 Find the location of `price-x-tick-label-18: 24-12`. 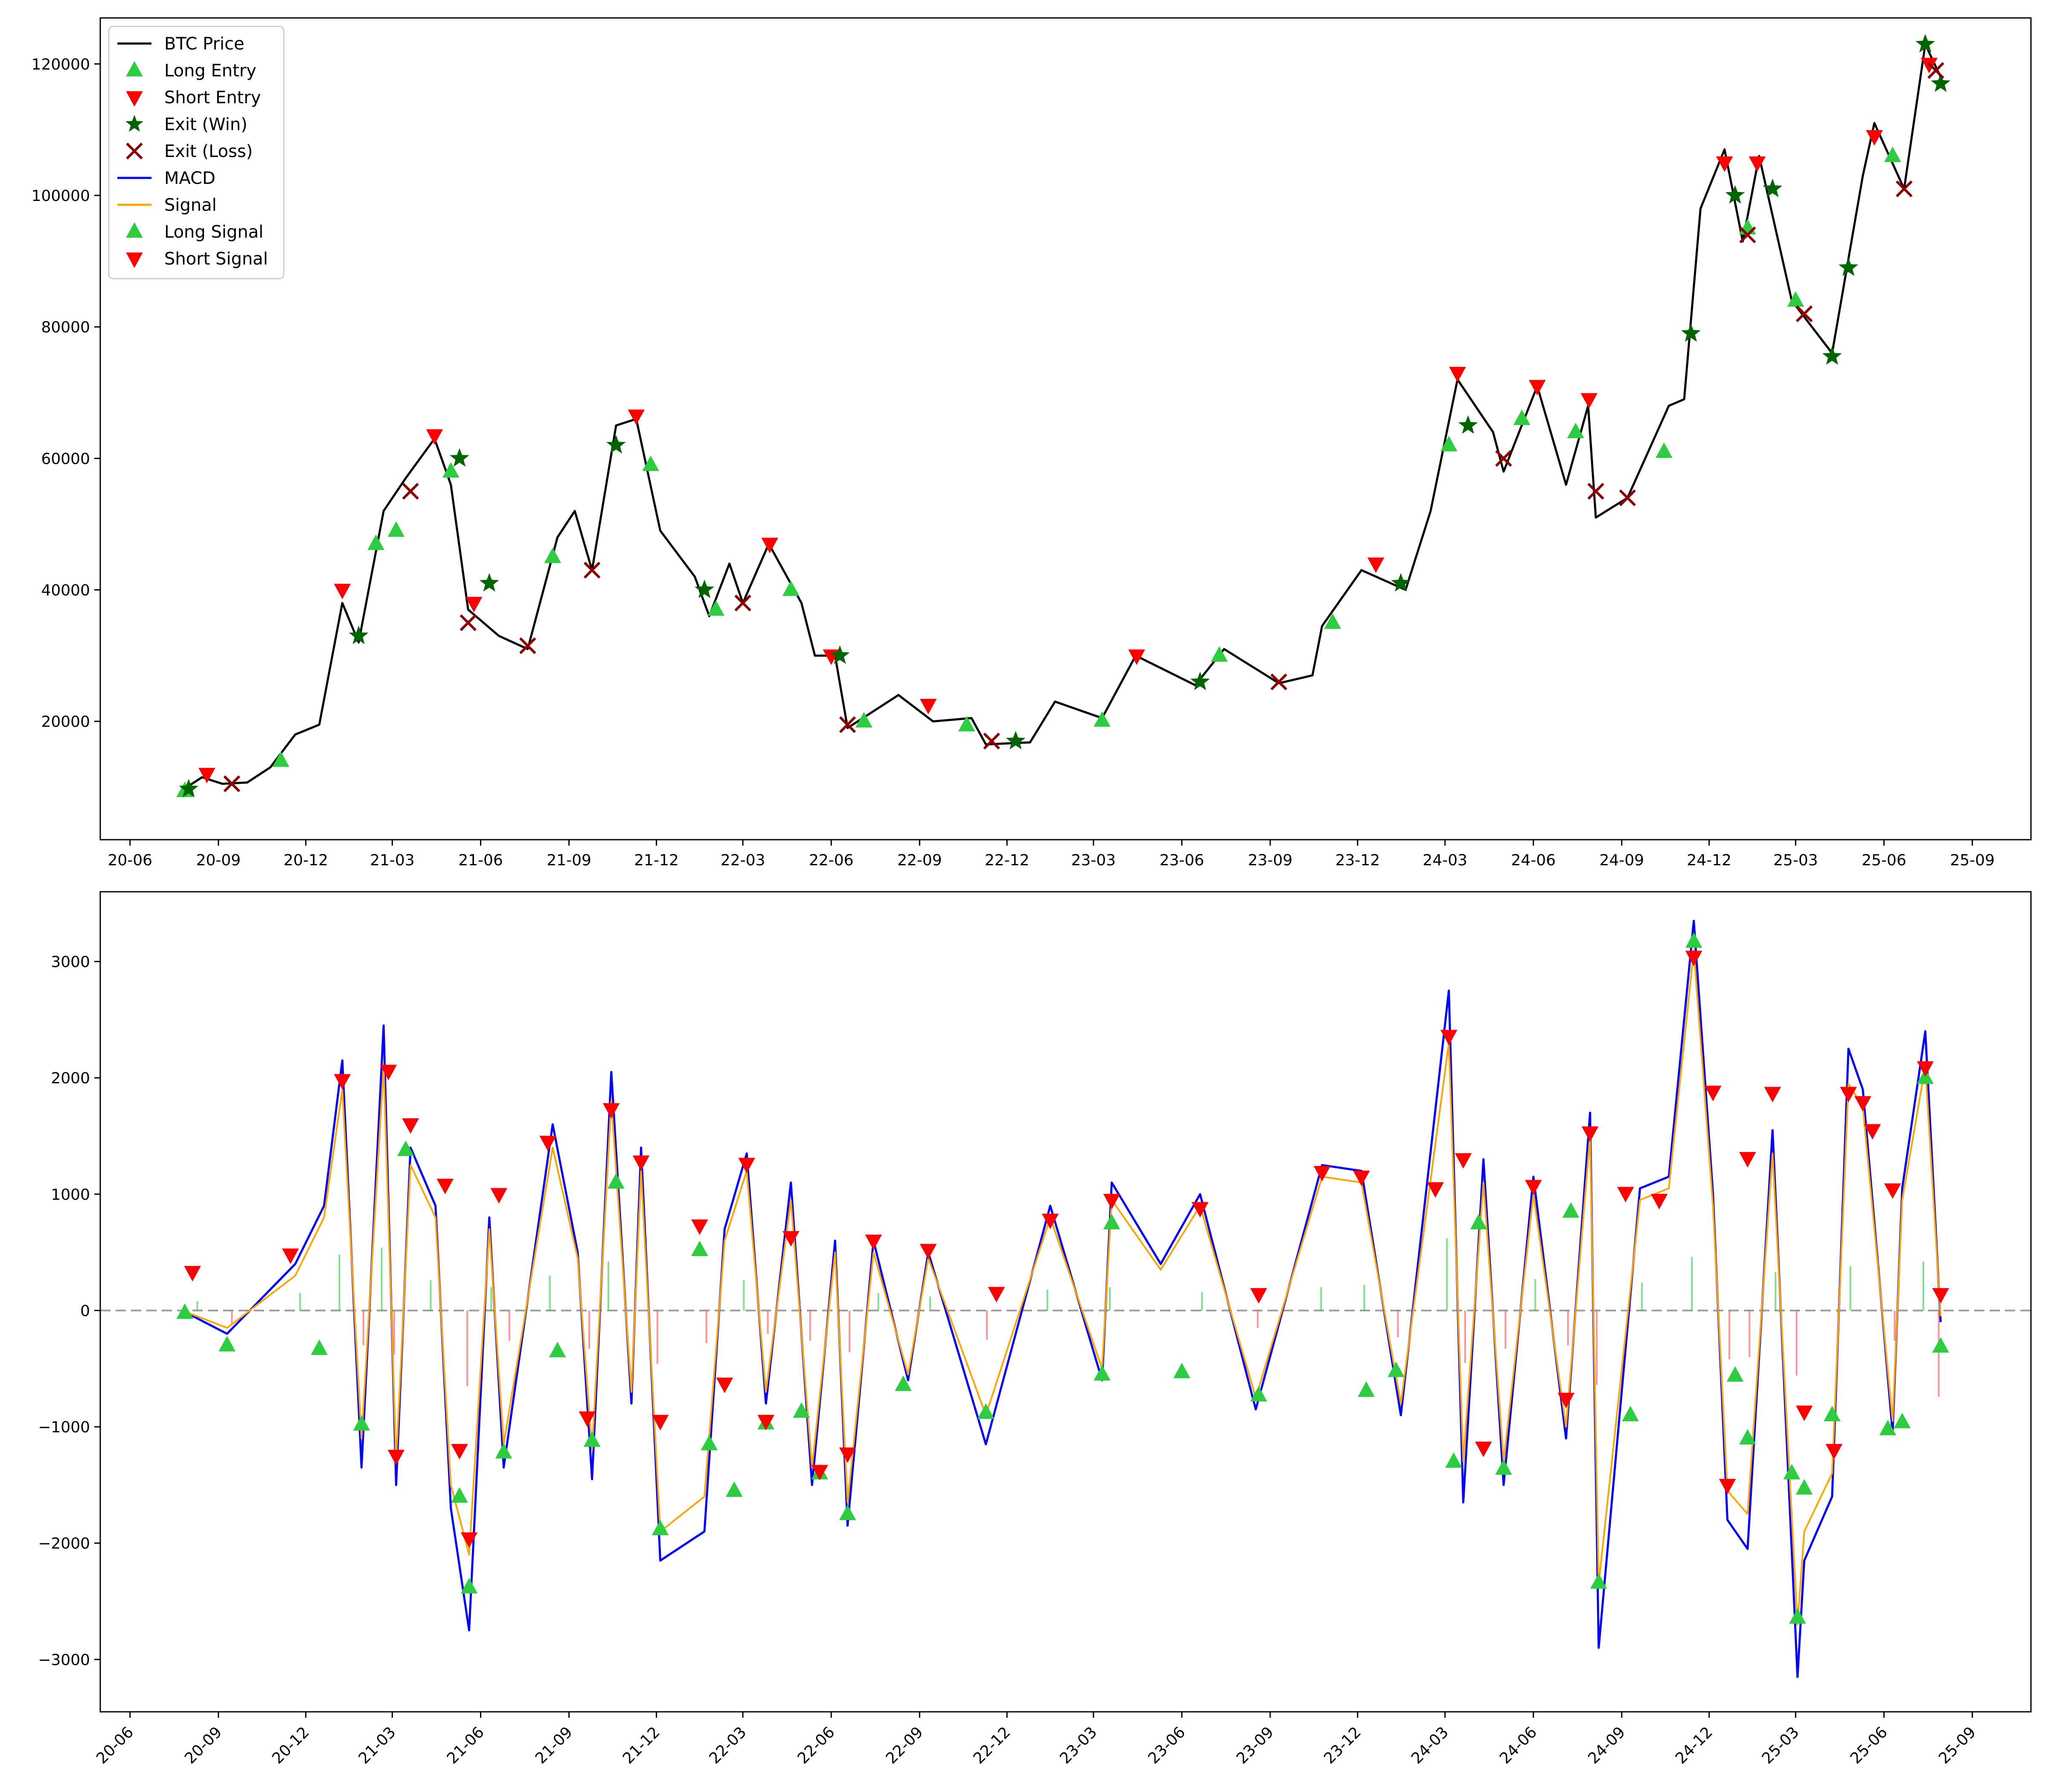

price-x-tick-label-18: 24-12 is located at coordinates (1709, 860).